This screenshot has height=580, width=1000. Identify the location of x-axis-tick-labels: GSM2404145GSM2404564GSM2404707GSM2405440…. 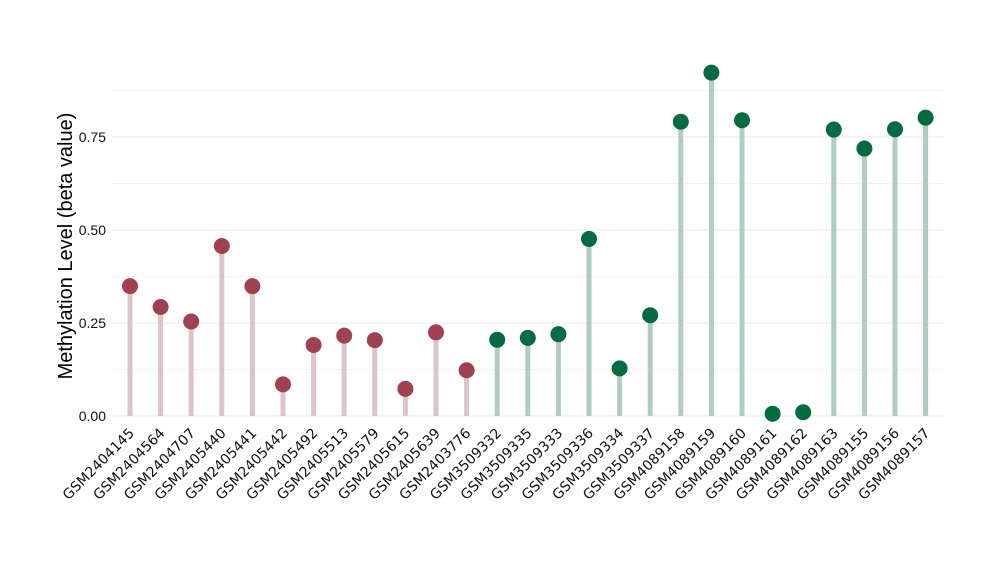
(497, 464).